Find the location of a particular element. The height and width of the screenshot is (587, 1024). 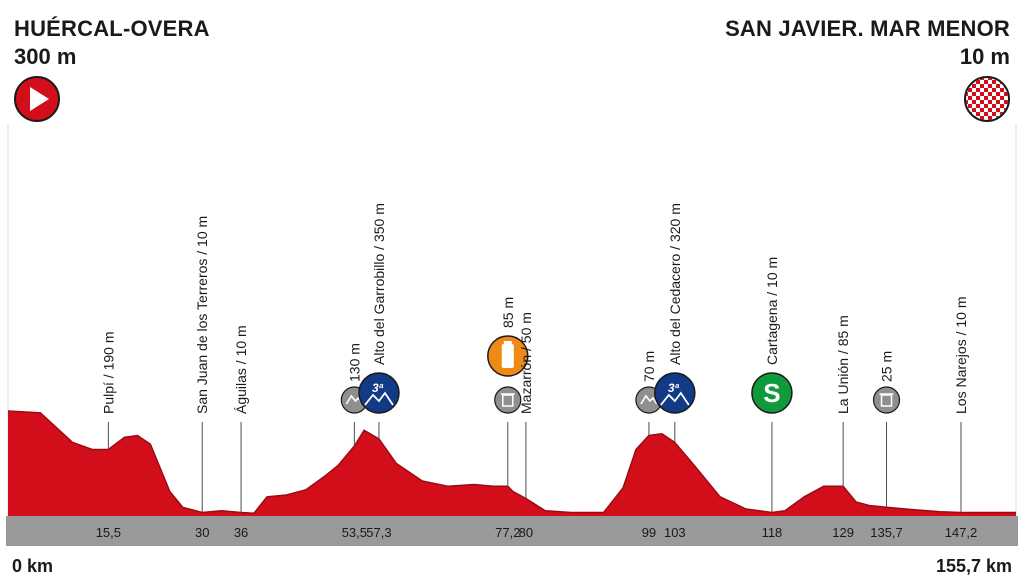

point-label: San Juan de los Terreros / 10 m is located at coordinates (202, 315).